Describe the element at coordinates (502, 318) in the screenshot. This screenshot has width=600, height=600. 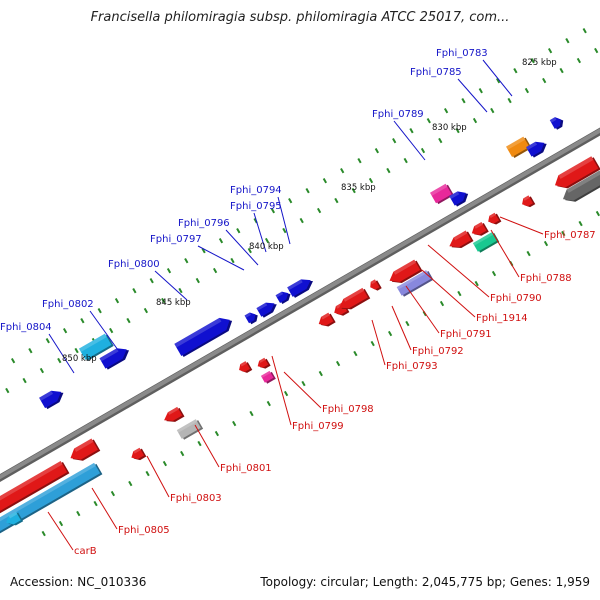
I see `gene-label-fphi-1914: Fphi_1914` at that location.